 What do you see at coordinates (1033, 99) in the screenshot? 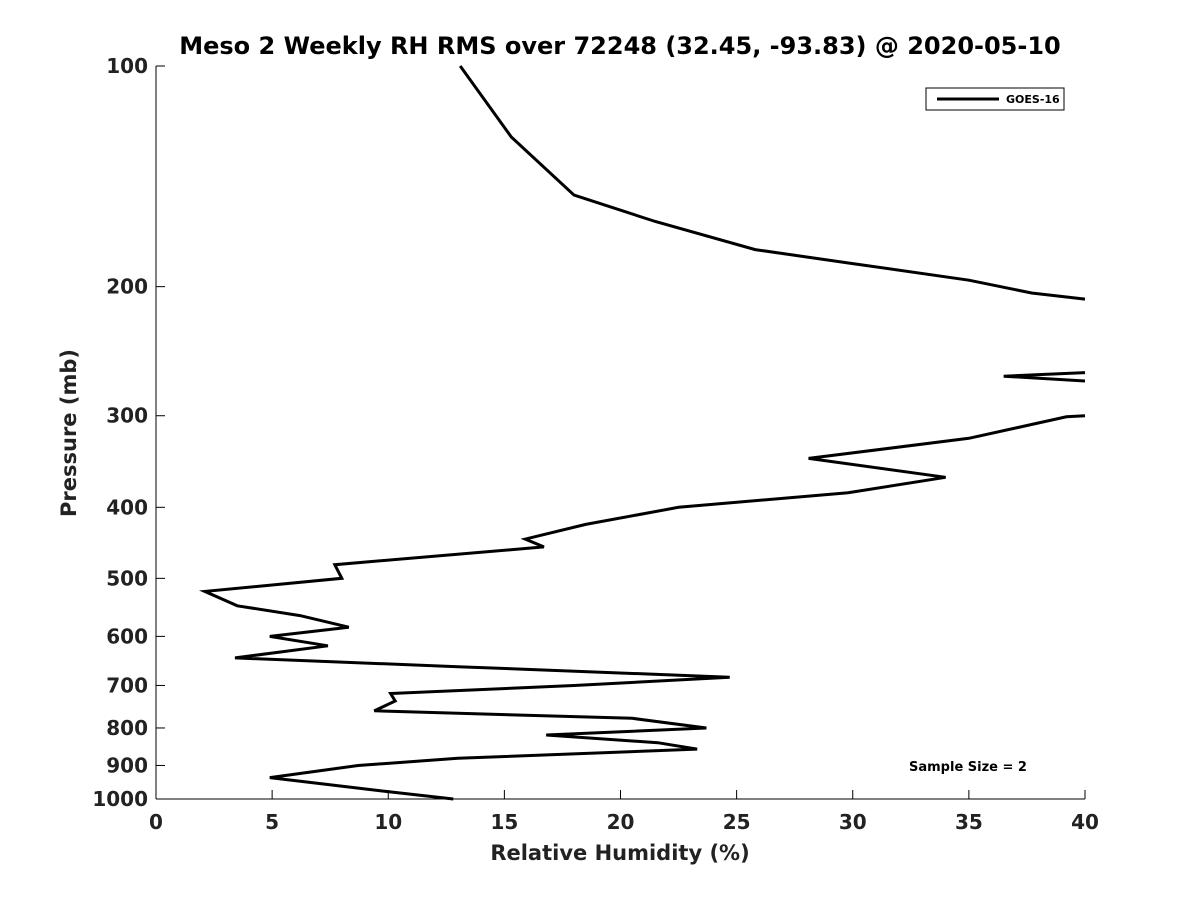
I see `legend-label-goes-16: GOES-16` at bounding box center [1033, 99].